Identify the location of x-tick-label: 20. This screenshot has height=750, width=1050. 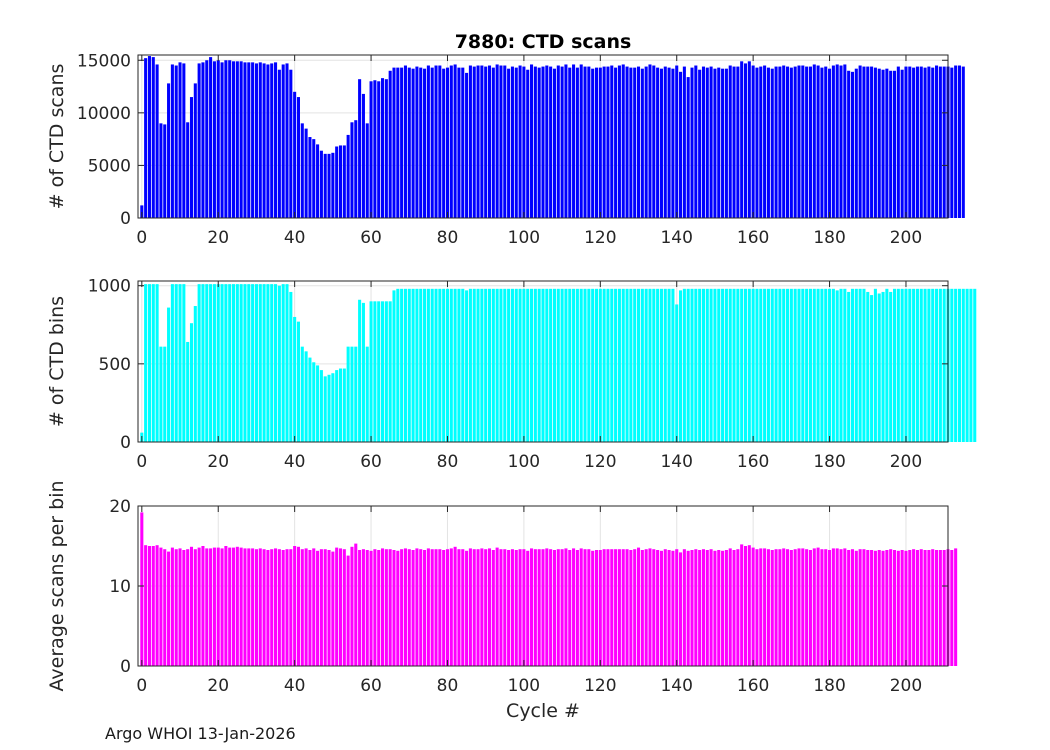
(218, 686).